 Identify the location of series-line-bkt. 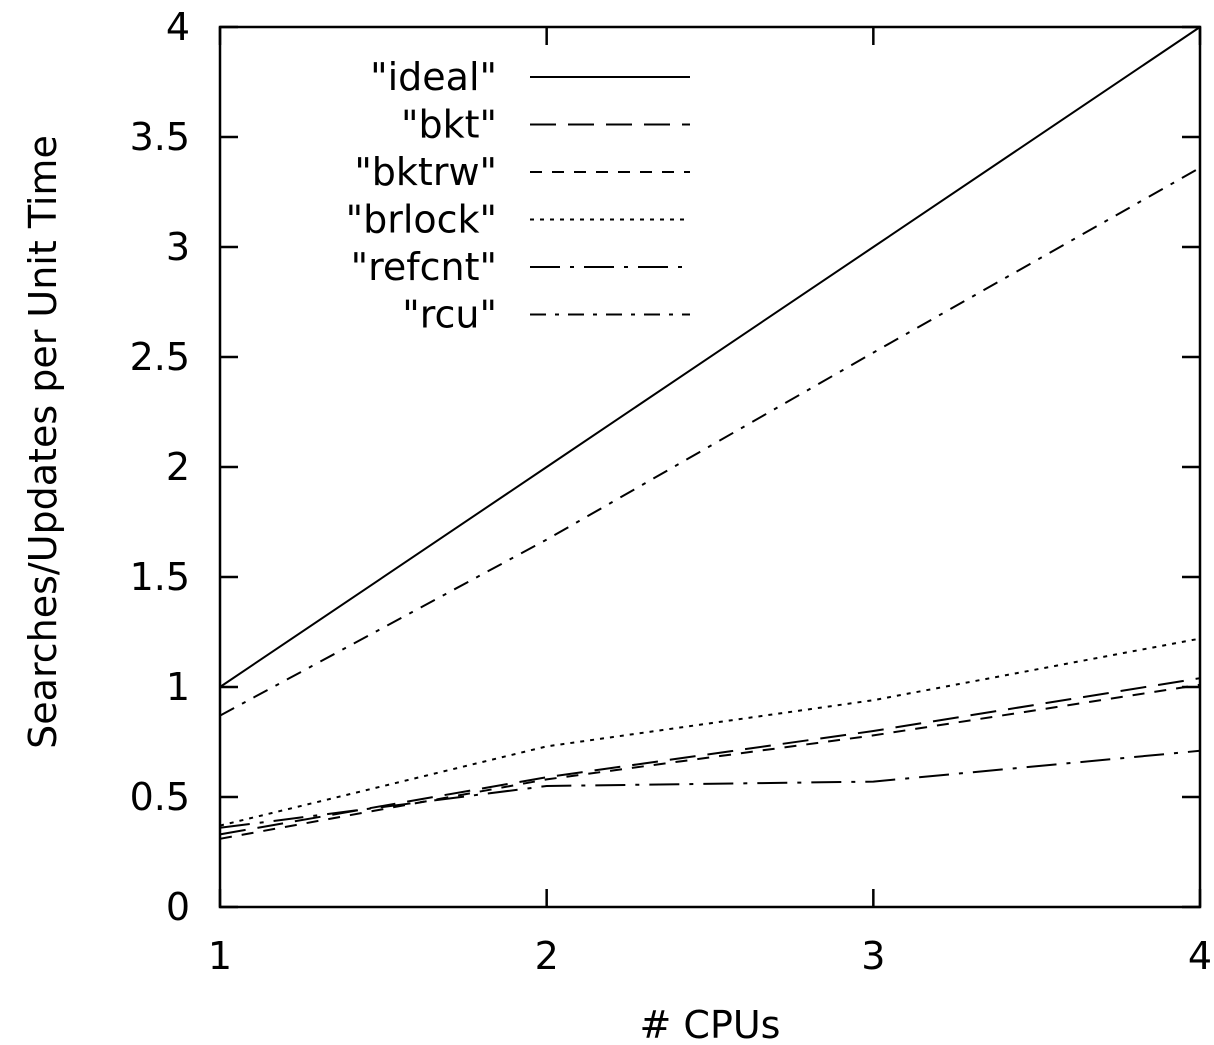
(710, 756).